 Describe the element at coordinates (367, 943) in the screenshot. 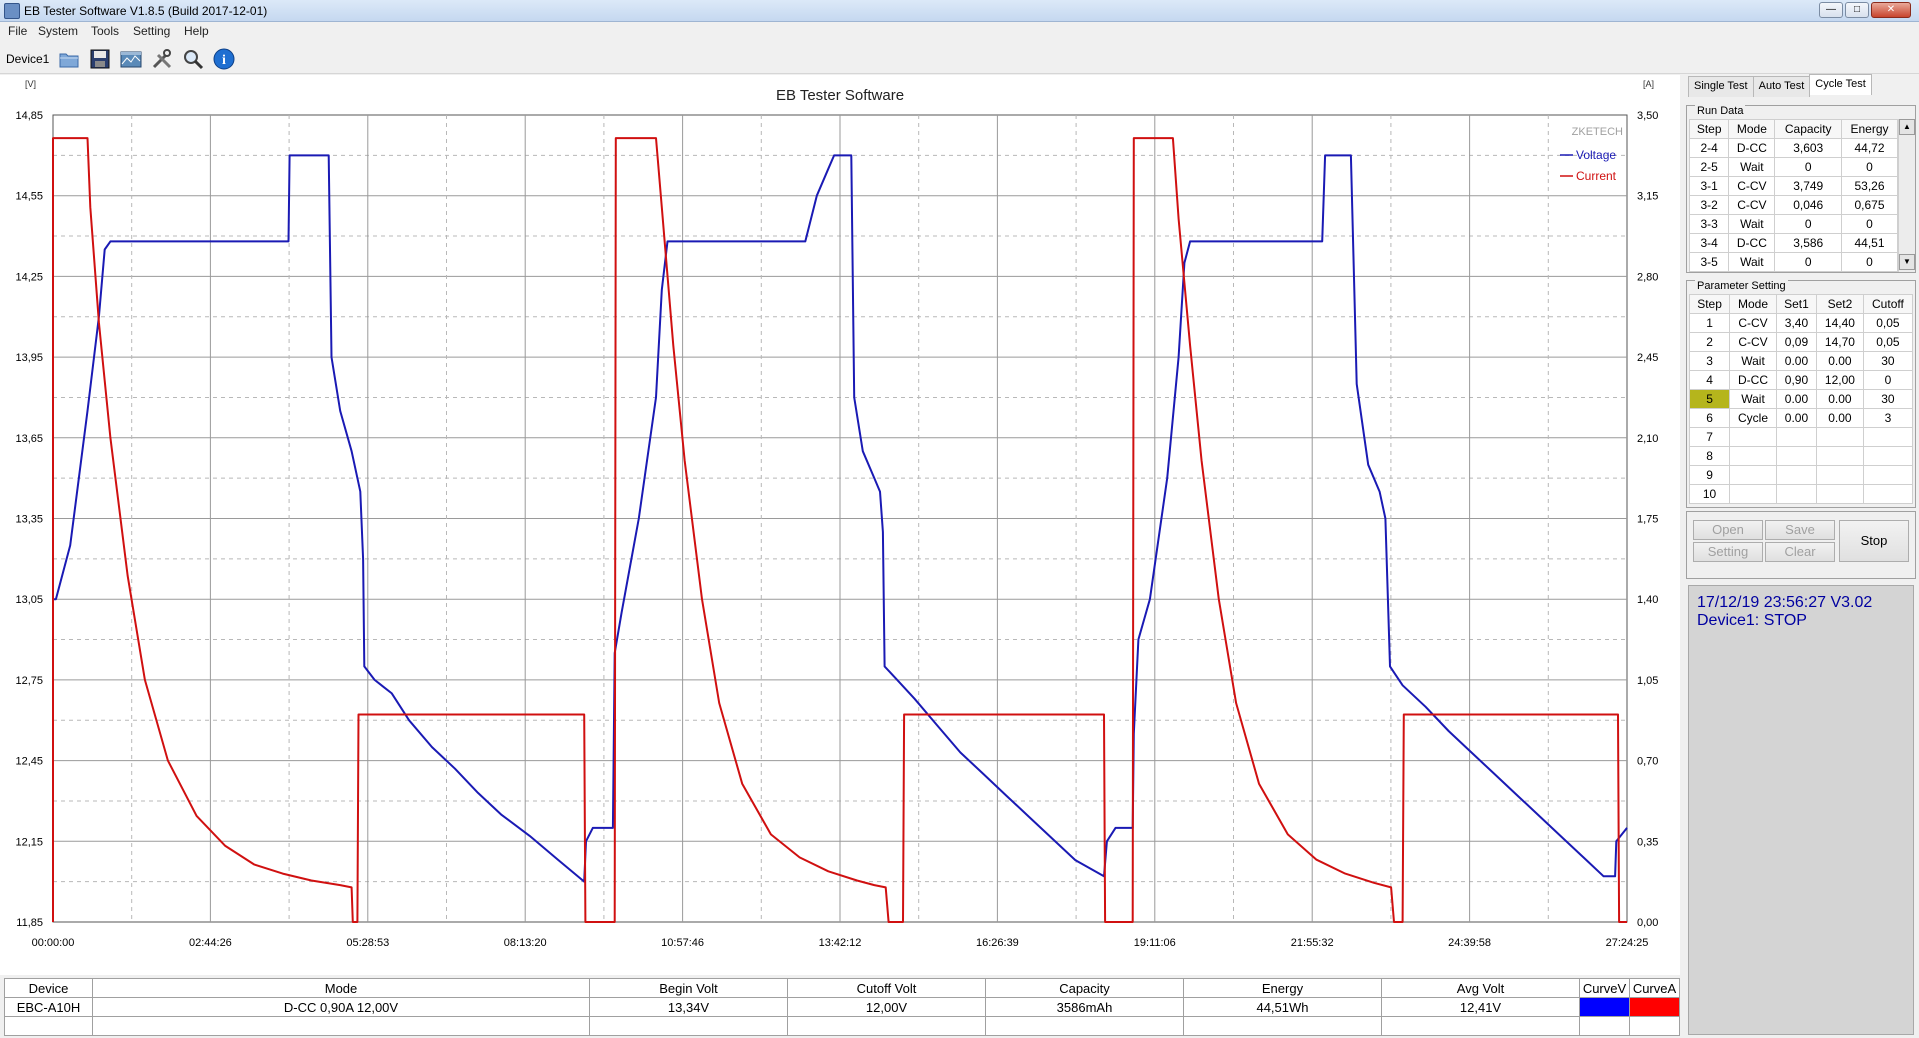

I see `x-tick-label: 05:28:53` at that location.